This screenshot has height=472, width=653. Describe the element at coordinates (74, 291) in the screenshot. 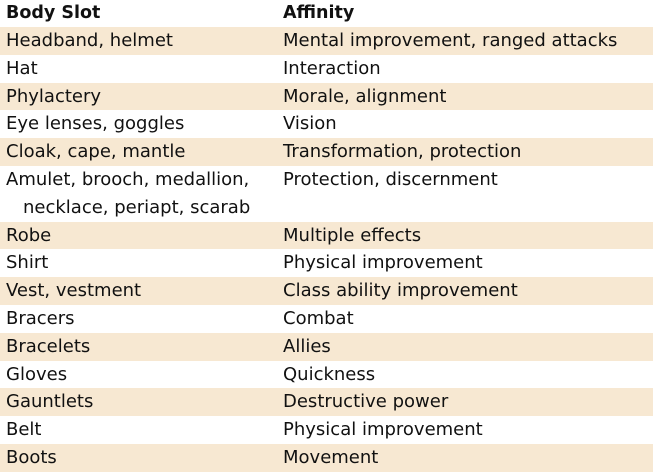

I see `slot-cell: Vest, vestment` at that location.